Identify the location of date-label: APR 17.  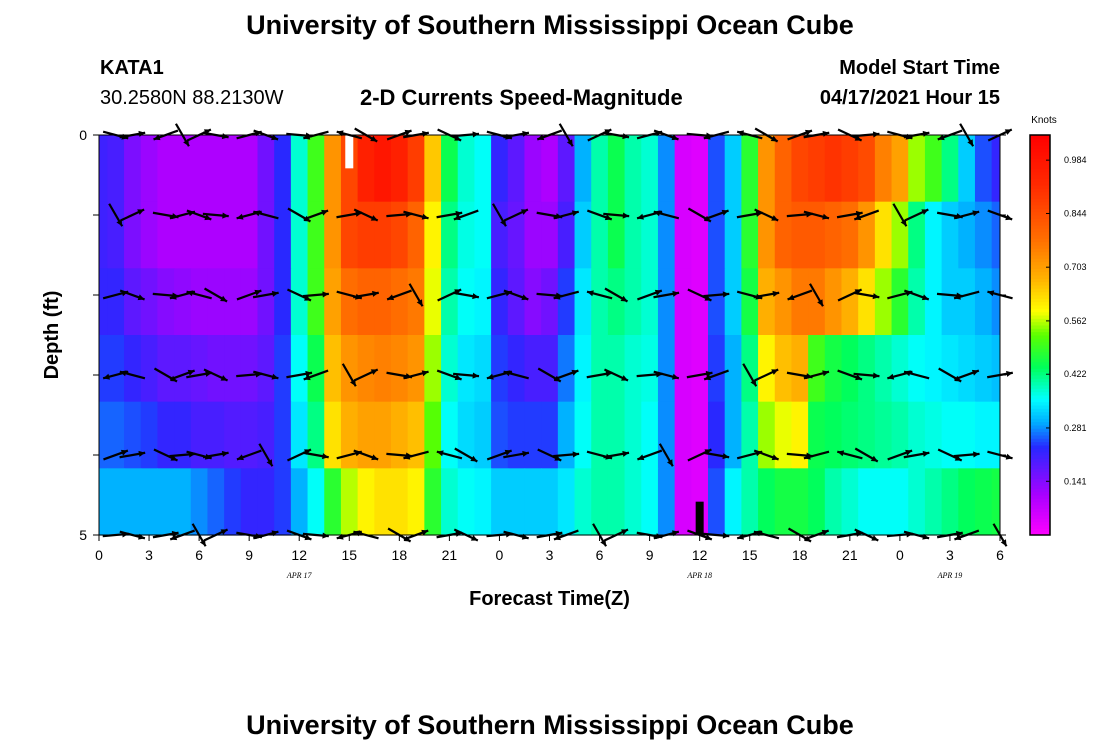
(299, 575).